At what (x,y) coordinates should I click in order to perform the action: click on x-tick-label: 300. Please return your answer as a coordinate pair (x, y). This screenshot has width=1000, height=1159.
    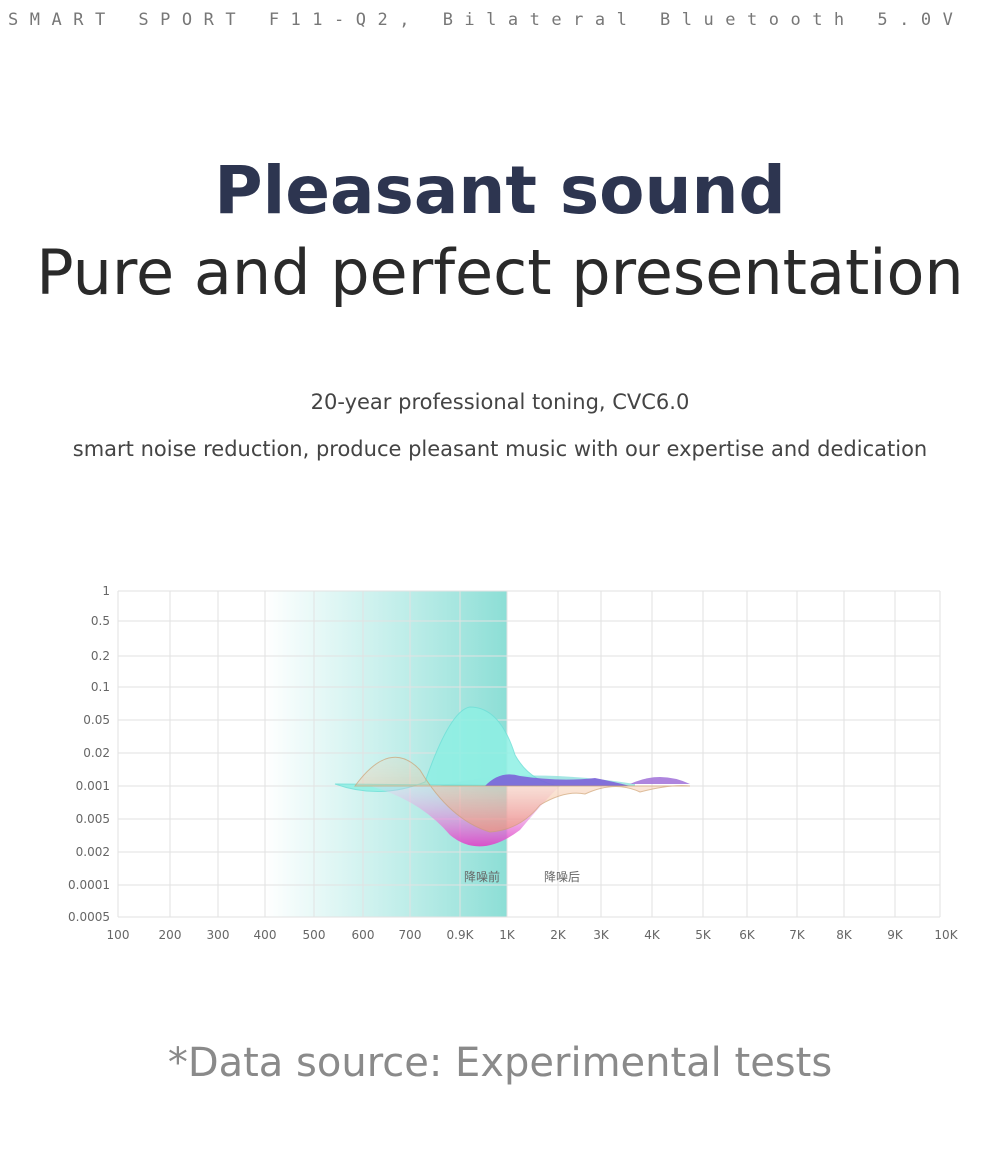
    Looking at the image, I should click on (218, 935).